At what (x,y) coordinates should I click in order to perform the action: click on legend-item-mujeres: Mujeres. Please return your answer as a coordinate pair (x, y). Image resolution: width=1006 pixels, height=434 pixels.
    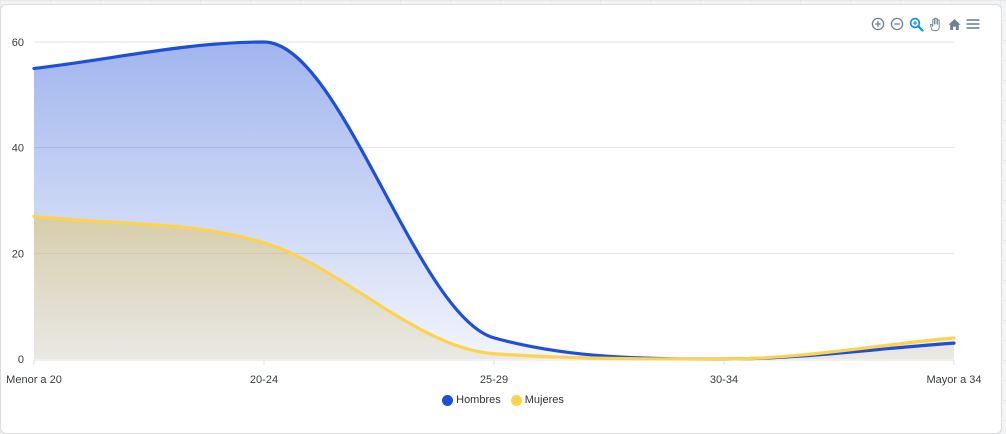
    Looking at the image, I should click on (537, 400).